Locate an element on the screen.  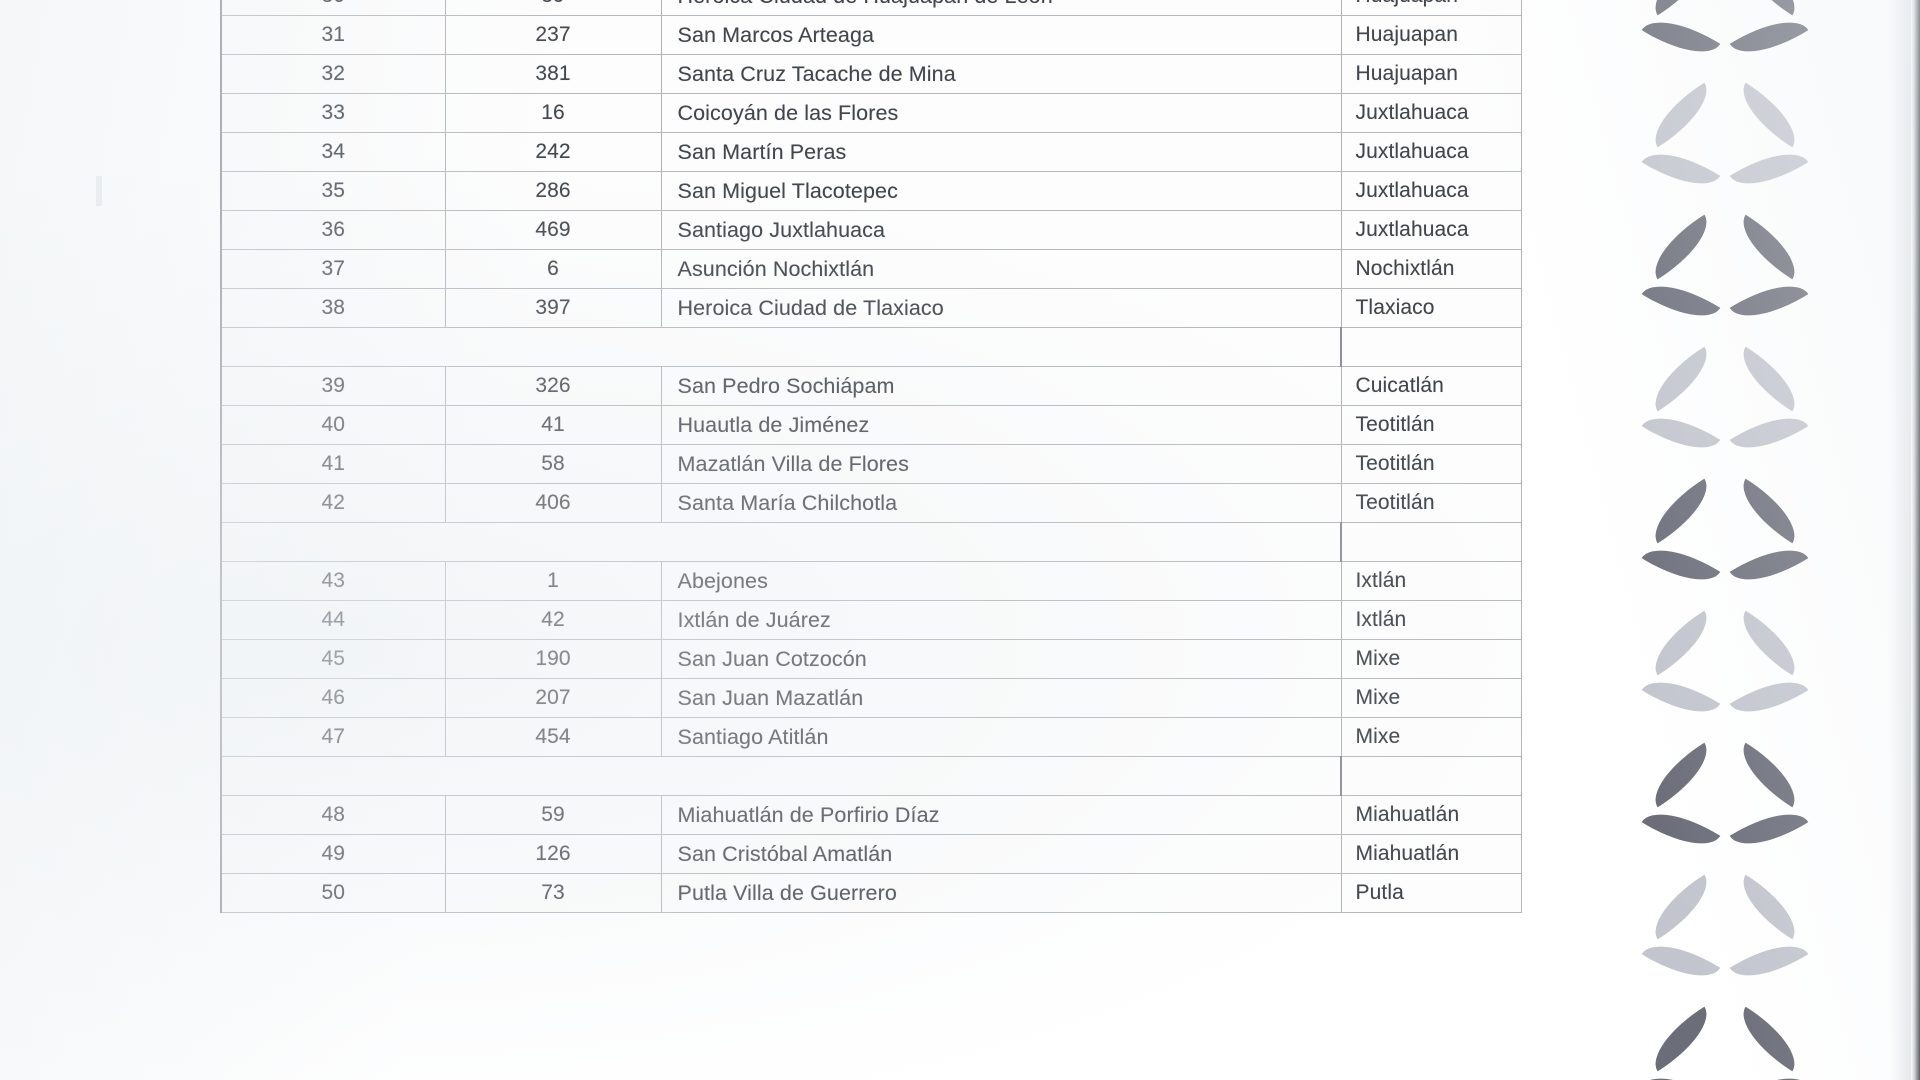
municipality-name-cell: San Miguel Tlacotepec is located at coordinates (1001, 191).